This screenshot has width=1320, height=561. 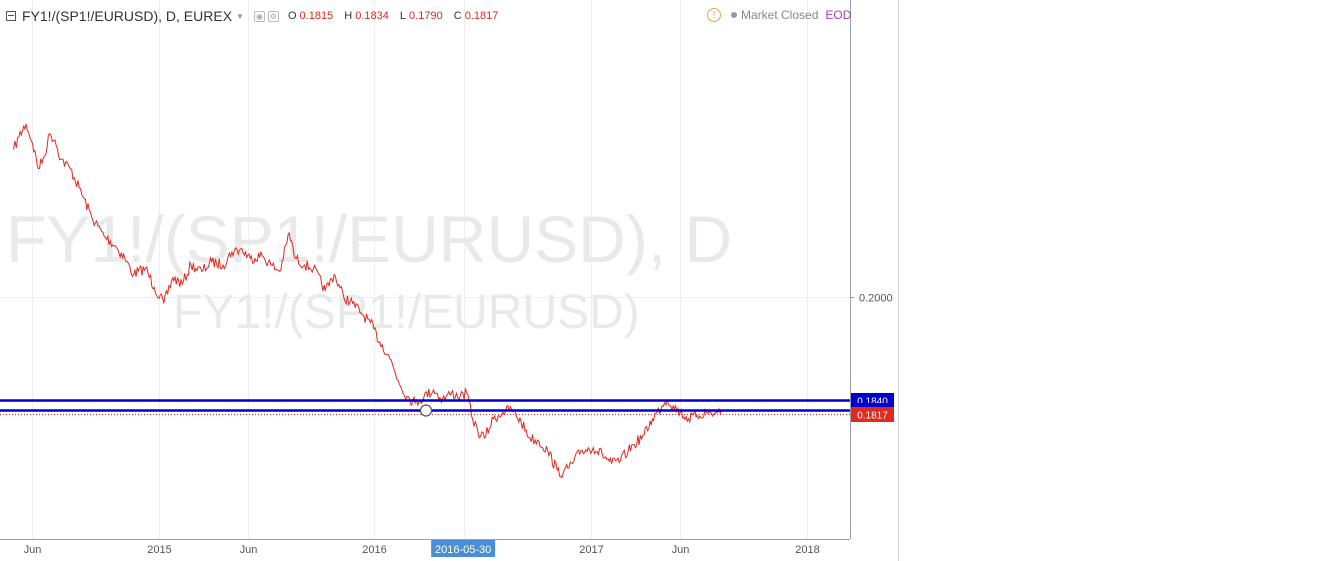 I want to click on price-label-text: 0.1817, so click(x=872, y=416).